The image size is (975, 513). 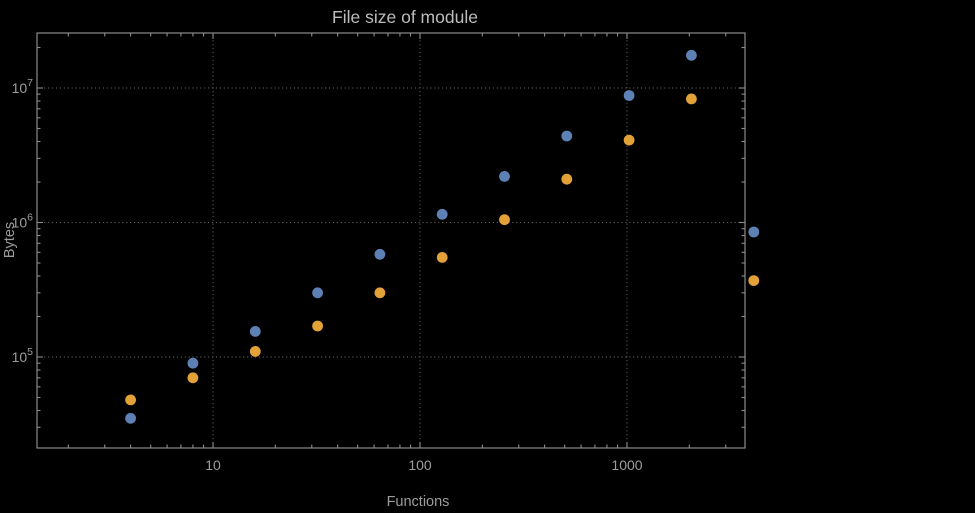 I want to click on x-tick-label: 10, so click(x=213, y=465).